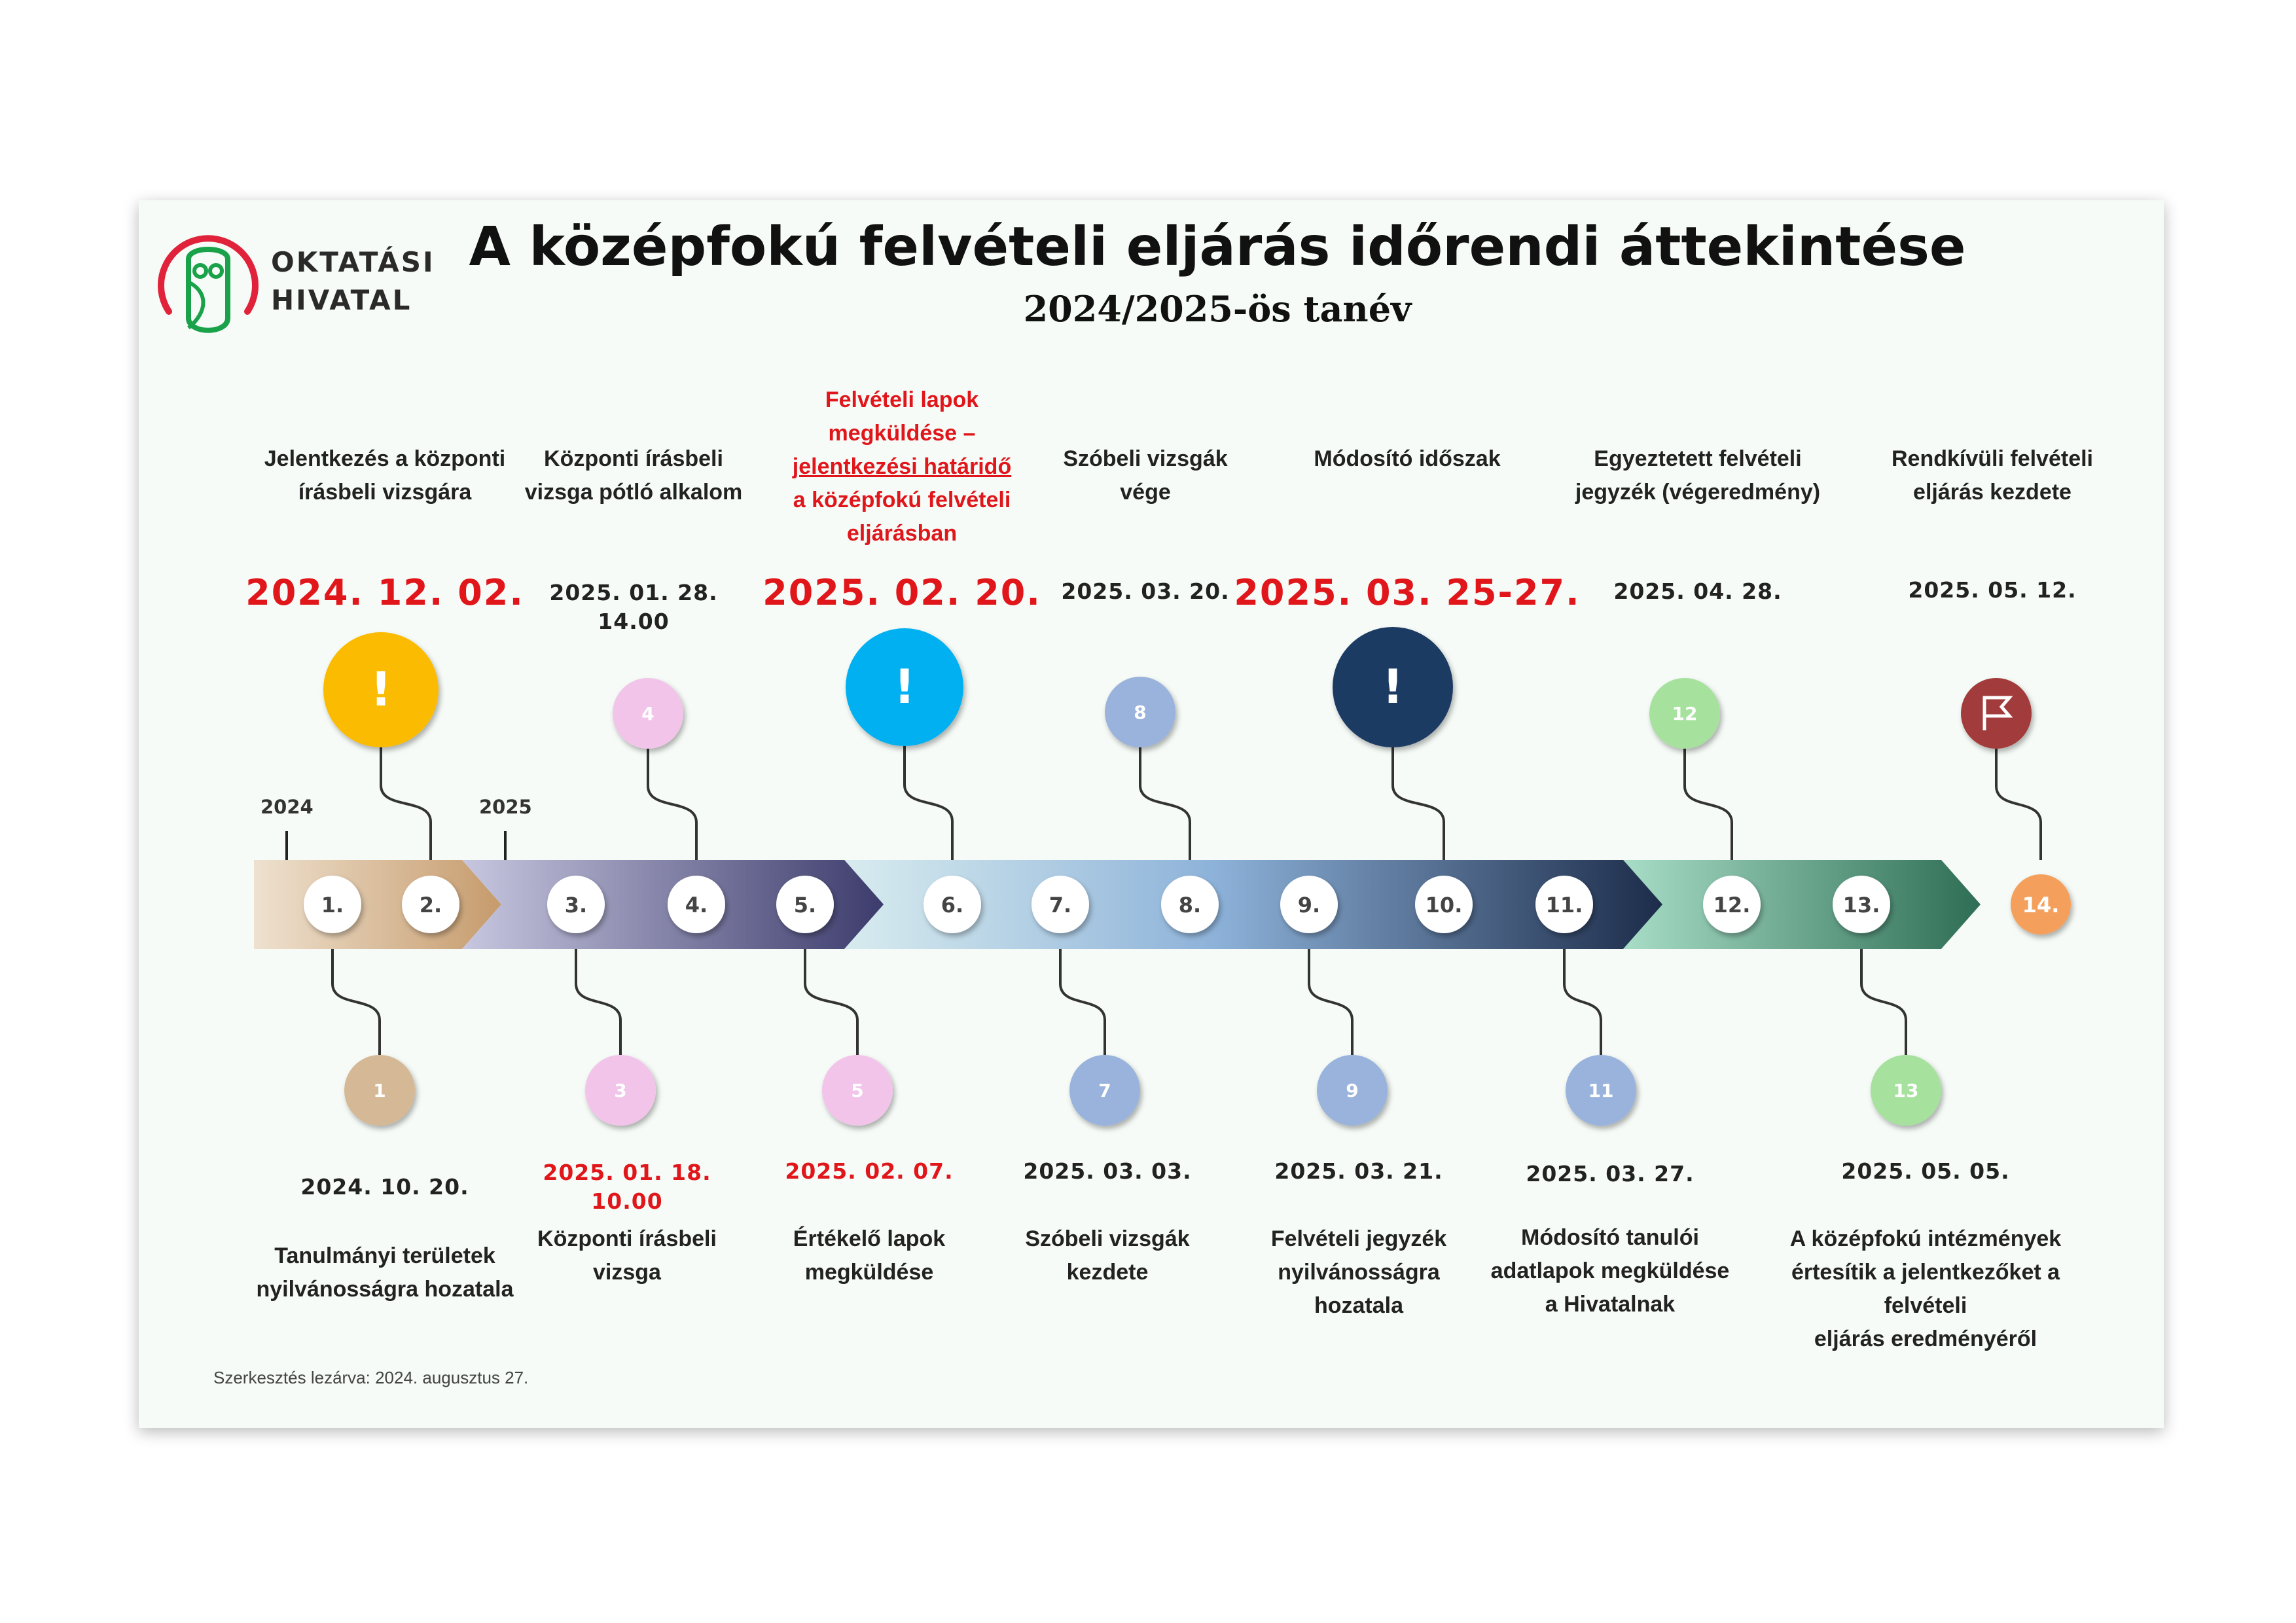  I want to click on bottom-event-date-5: 2025. 03. 21., so click(1359, 1171).